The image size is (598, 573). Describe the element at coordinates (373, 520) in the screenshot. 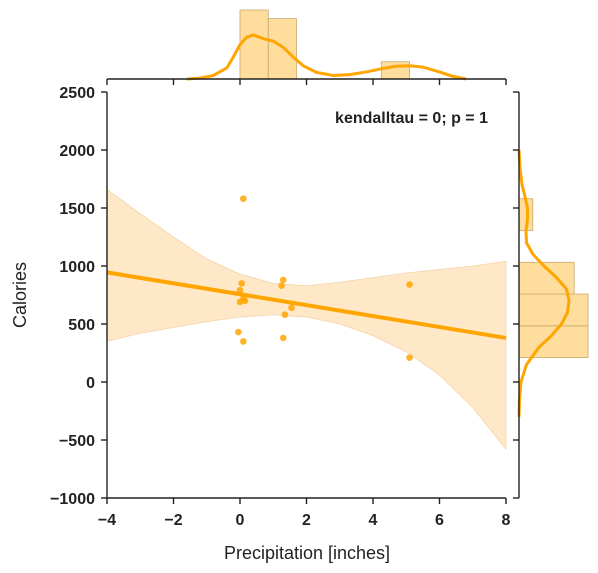

I see `x-tick-label: 4` at that location.